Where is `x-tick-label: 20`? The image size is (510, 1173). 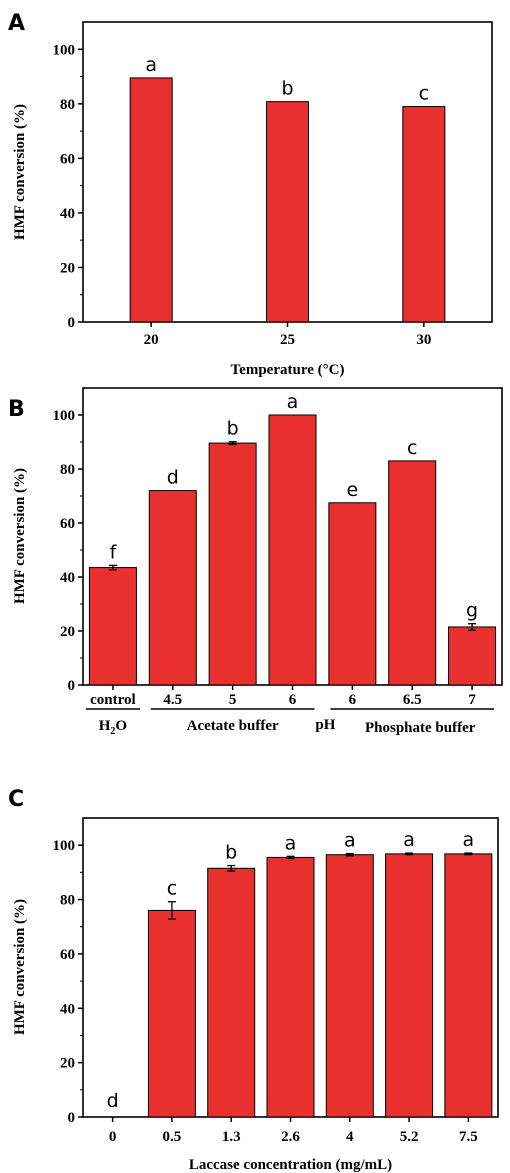
x-tick-label: 20 is located at coordinates (151, 340).